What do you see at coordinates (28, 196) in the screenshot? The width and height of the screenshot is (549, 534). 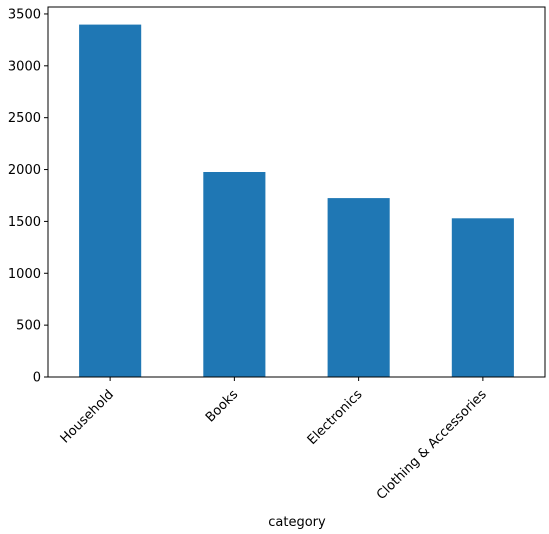 I see `y-axis: 0 500 1000 1500 2000 2500 3000 3500` at bounding box center [28, 196].